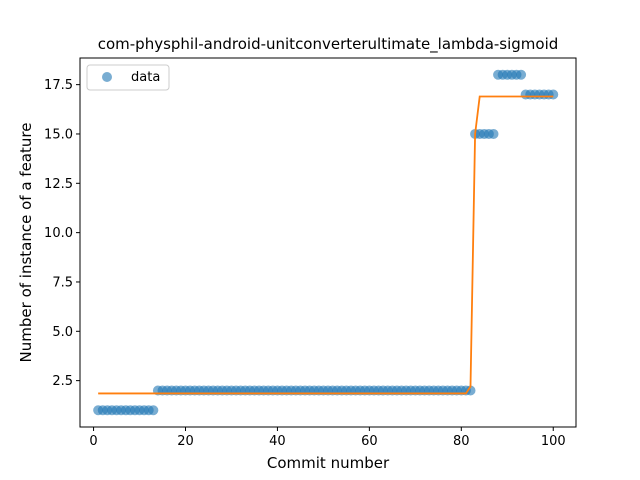 The width and height of the screenshot is (640, 480). I want to click on legend: data, so click(128, 77).